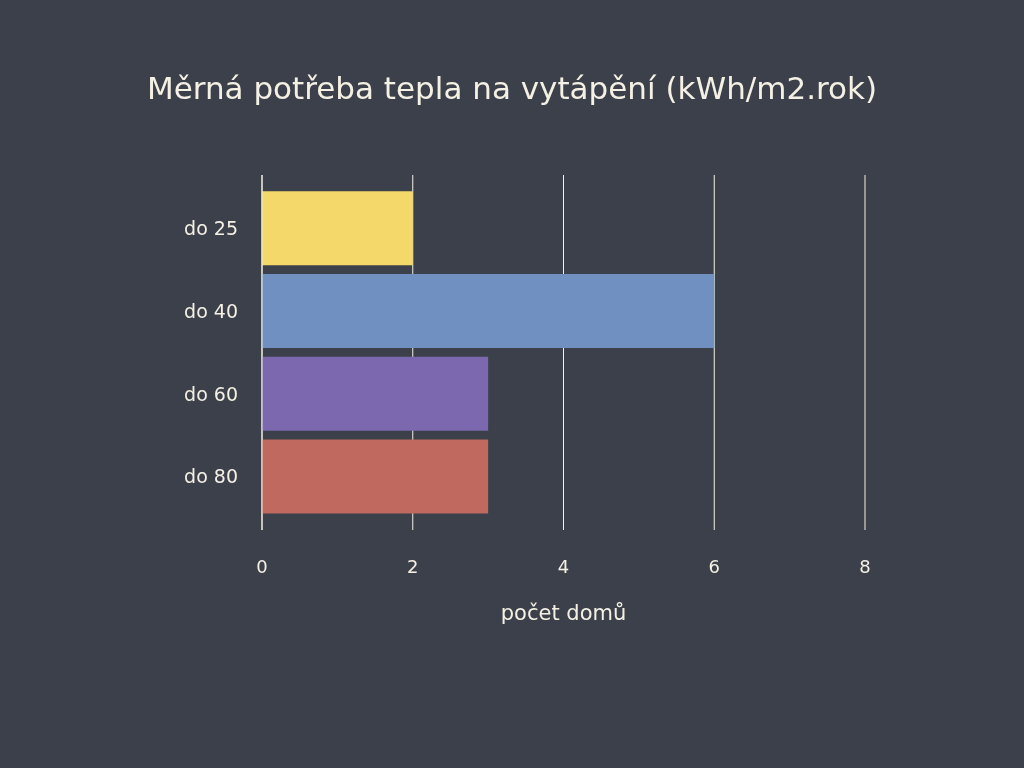  Describe the element at coordinates (211, 310) in the screenshot. I see `y-tick-label: do 40` at that location.